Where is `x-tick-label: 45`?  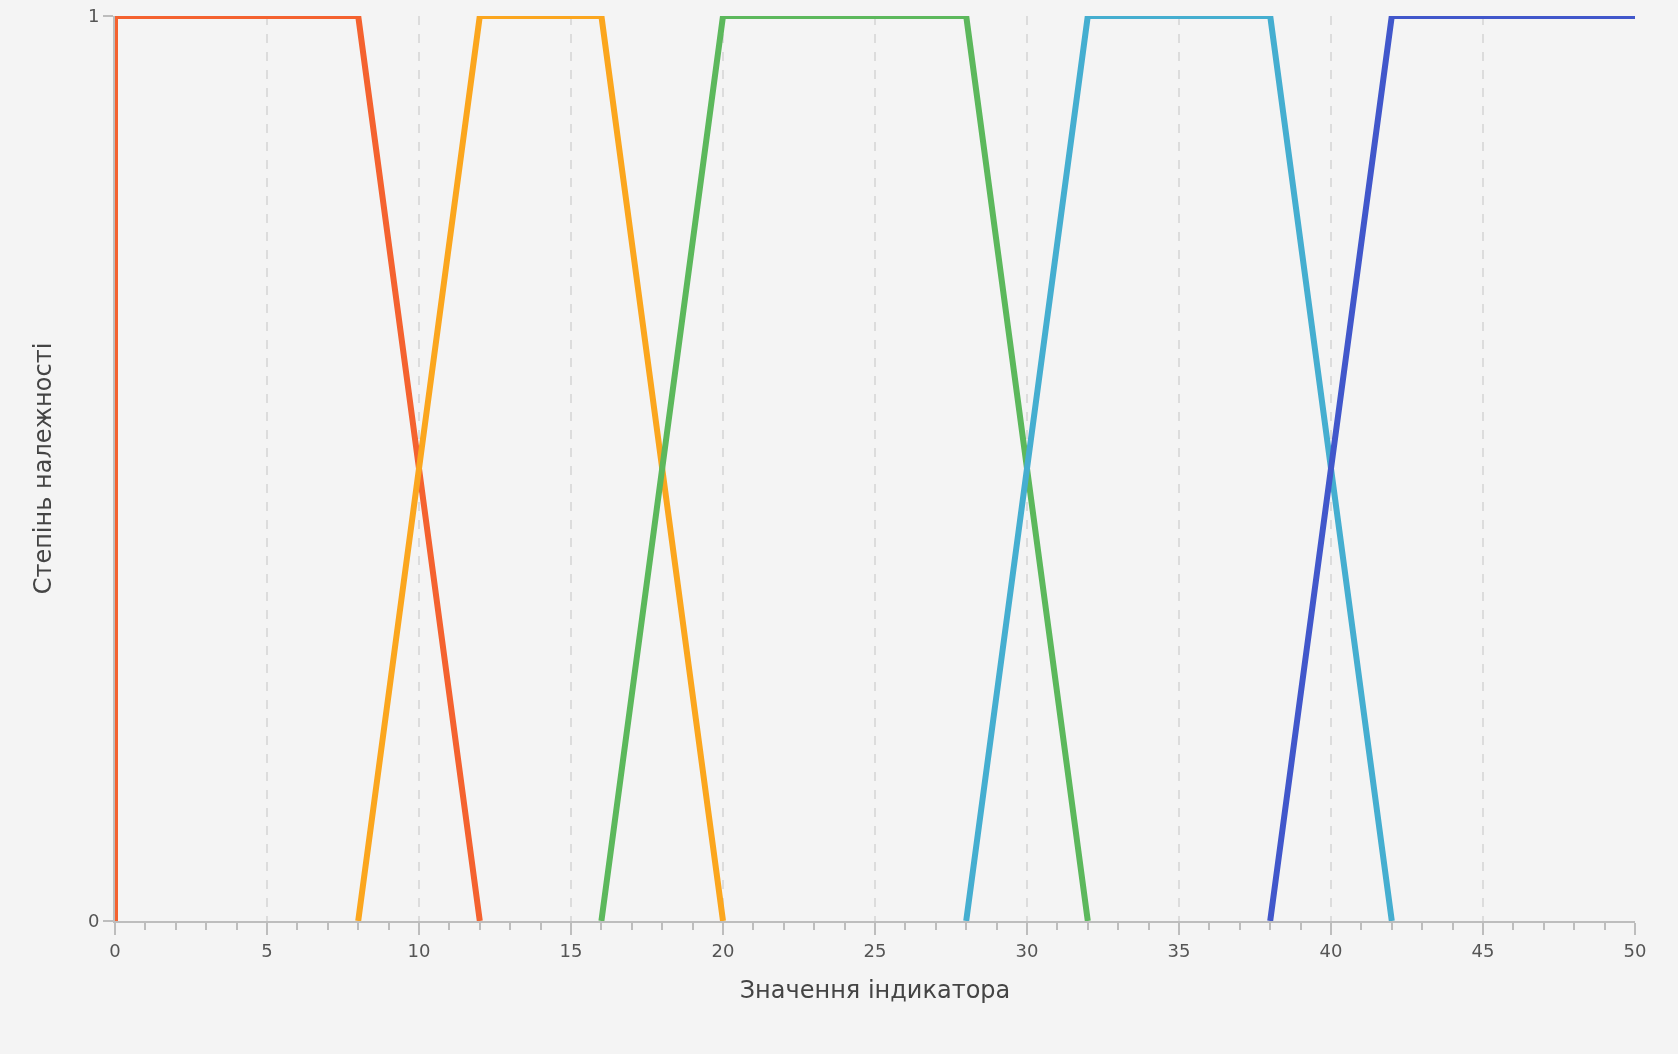 x-tick-label: 45 is located at coordinates (1483, 950).